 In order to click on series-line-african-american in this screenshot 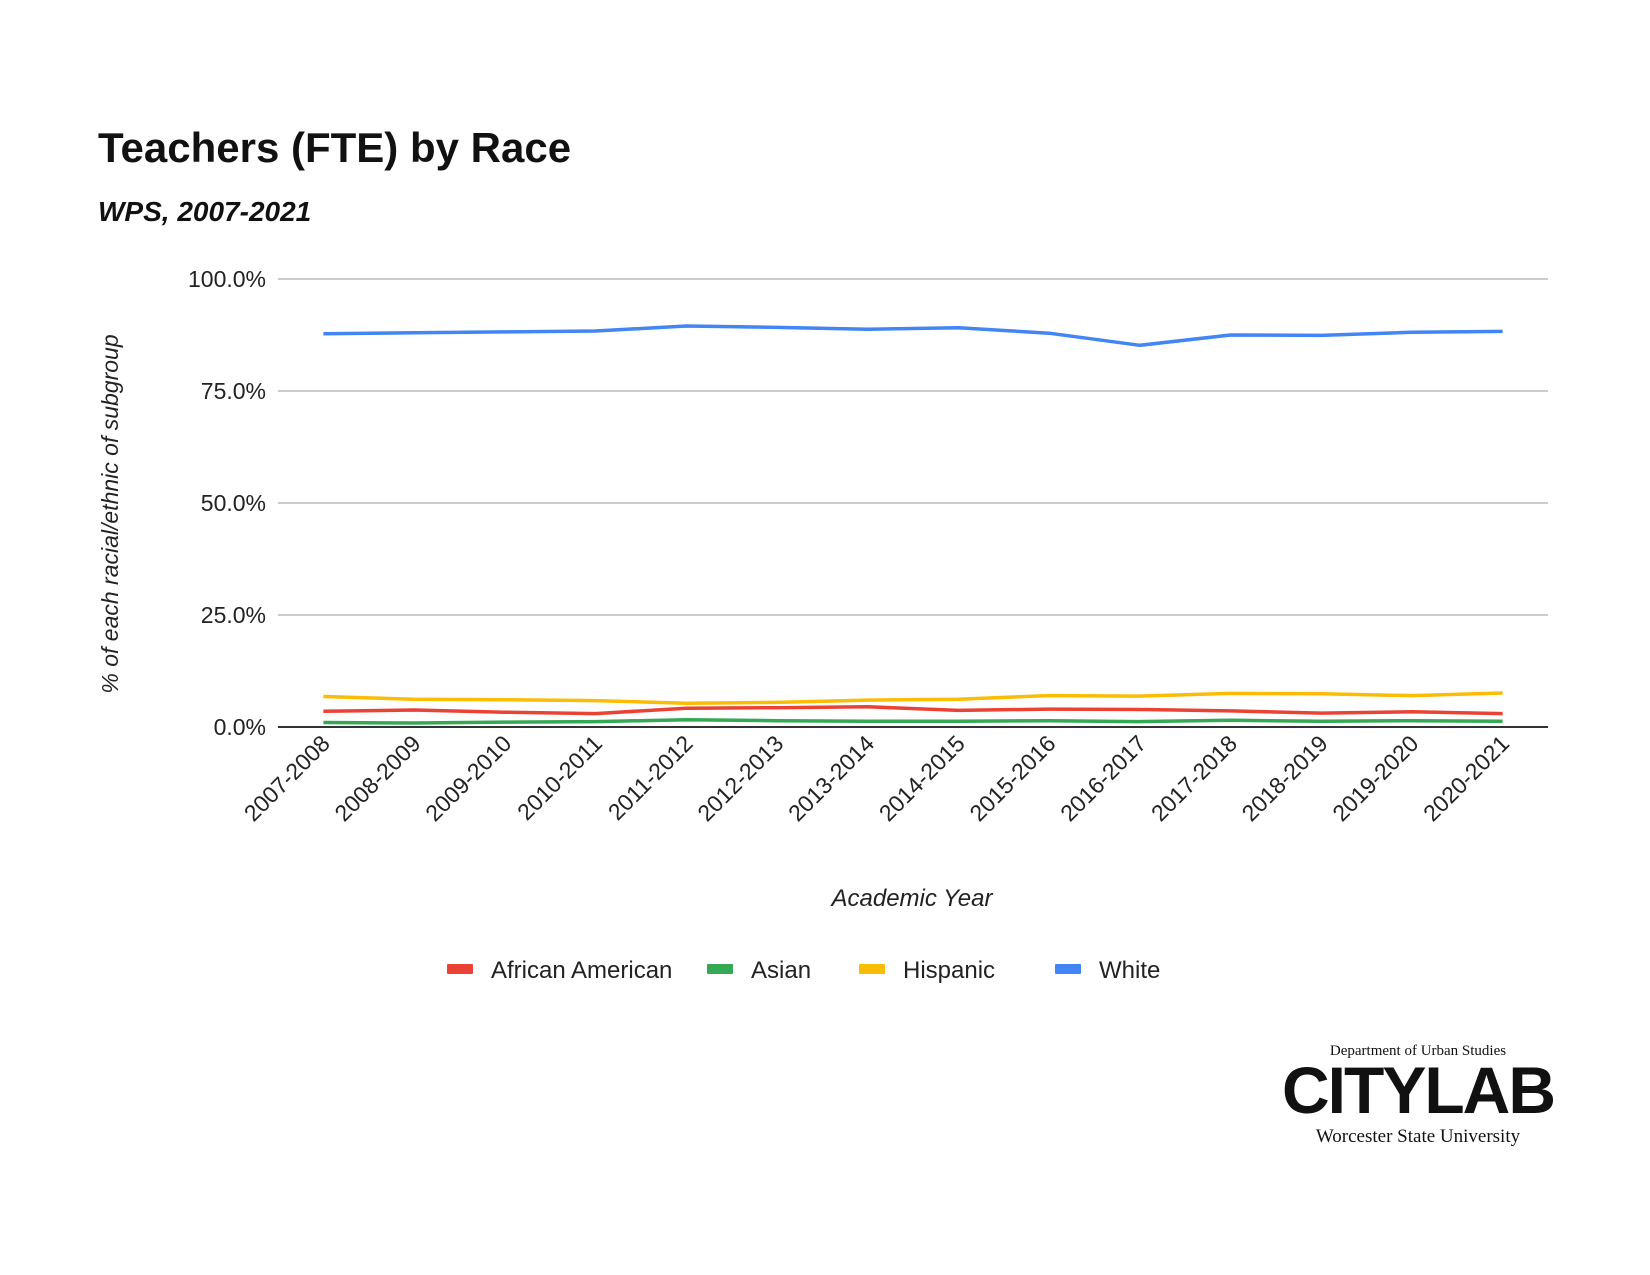, I will do `click(913, 710)`.